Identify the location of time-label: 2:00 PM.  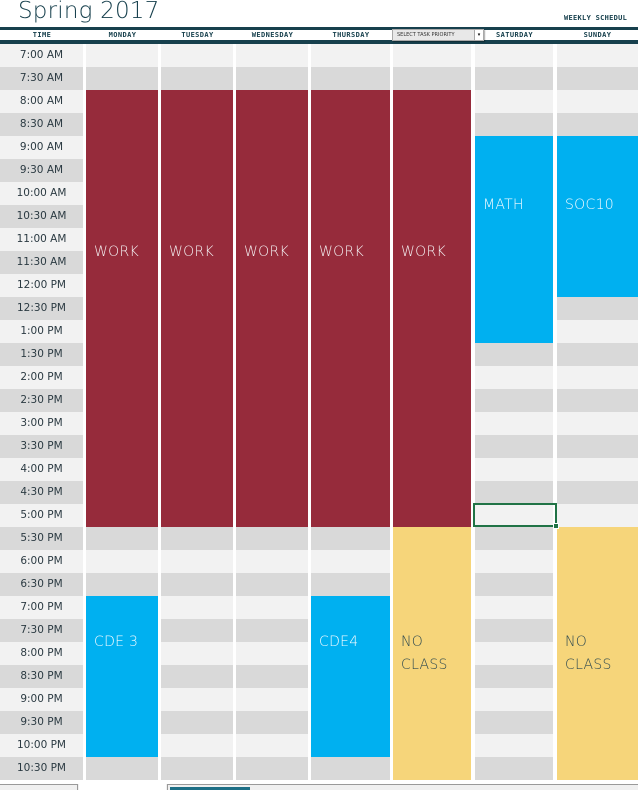
(41, 377).